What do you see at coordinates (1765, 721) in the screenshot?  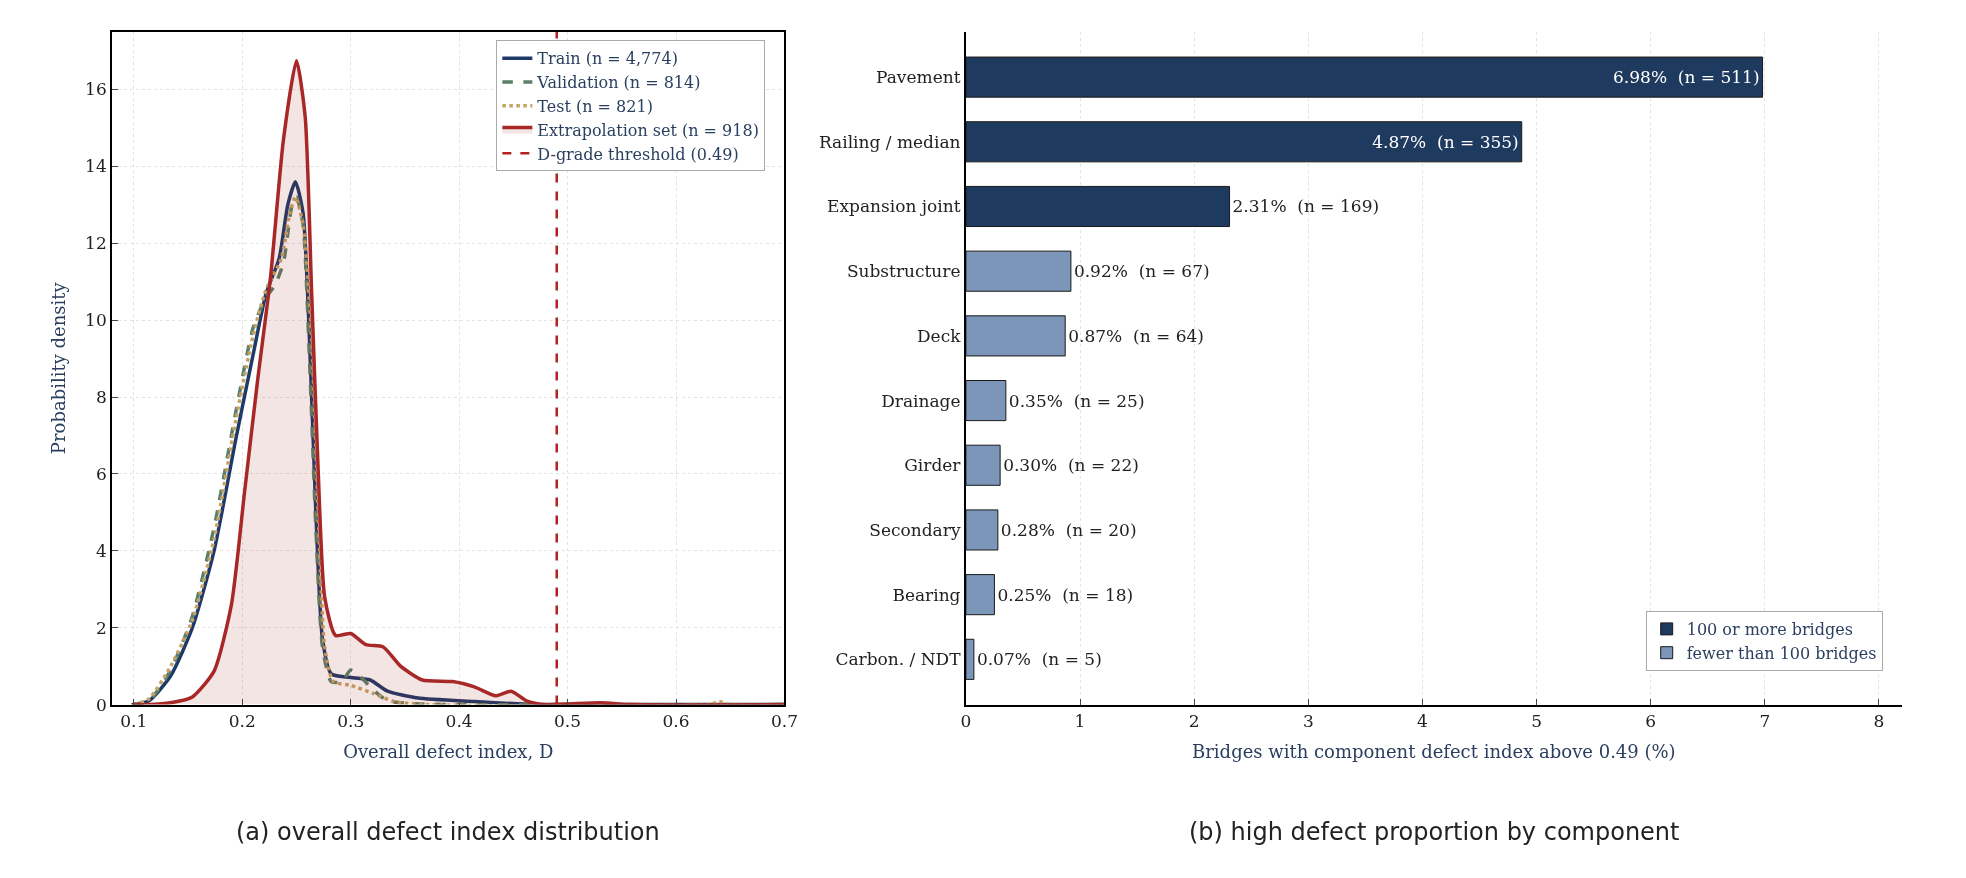 I see `x-tick-label: 7` at bounding box center [1765, 721].